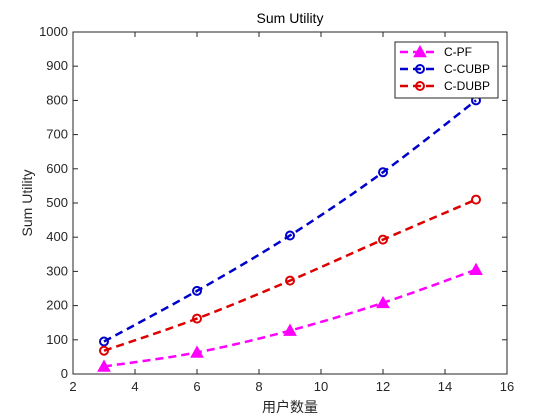 This screenshot has width=560, height=420. What do you see at coordinates (258, 386) in the screenshot?
I see `x-tick-label: 8` at bounding box center [258, 386].